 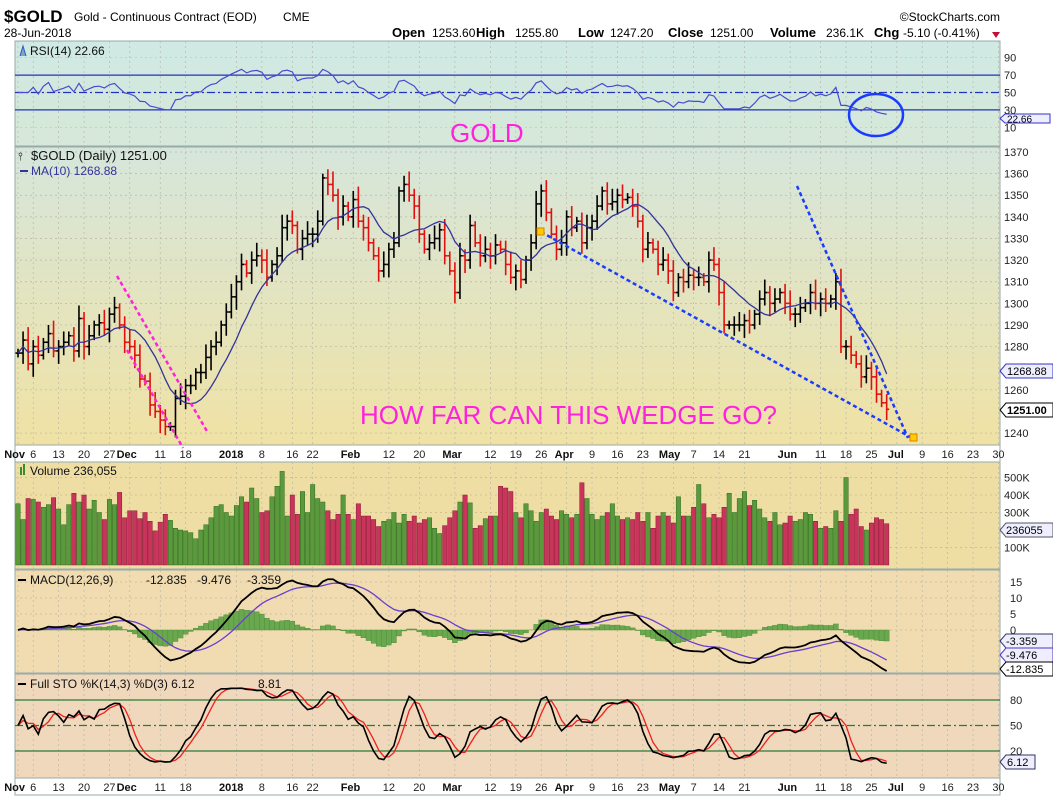 I want to click on ma-value-tag-text: 1268.88, so click(x=1027, y=372).